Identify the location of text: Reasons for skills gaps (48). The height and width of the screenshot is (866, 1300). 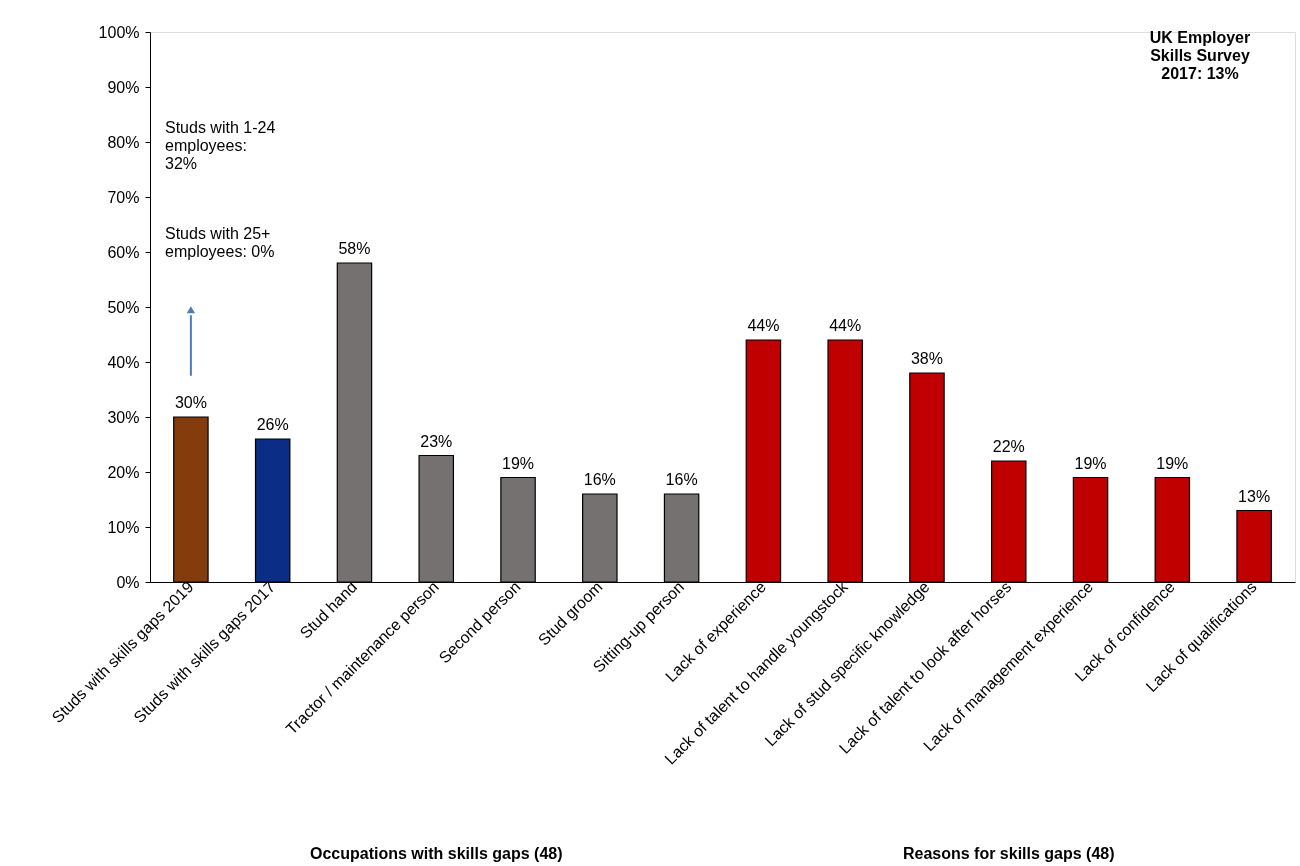
(1008, 853).